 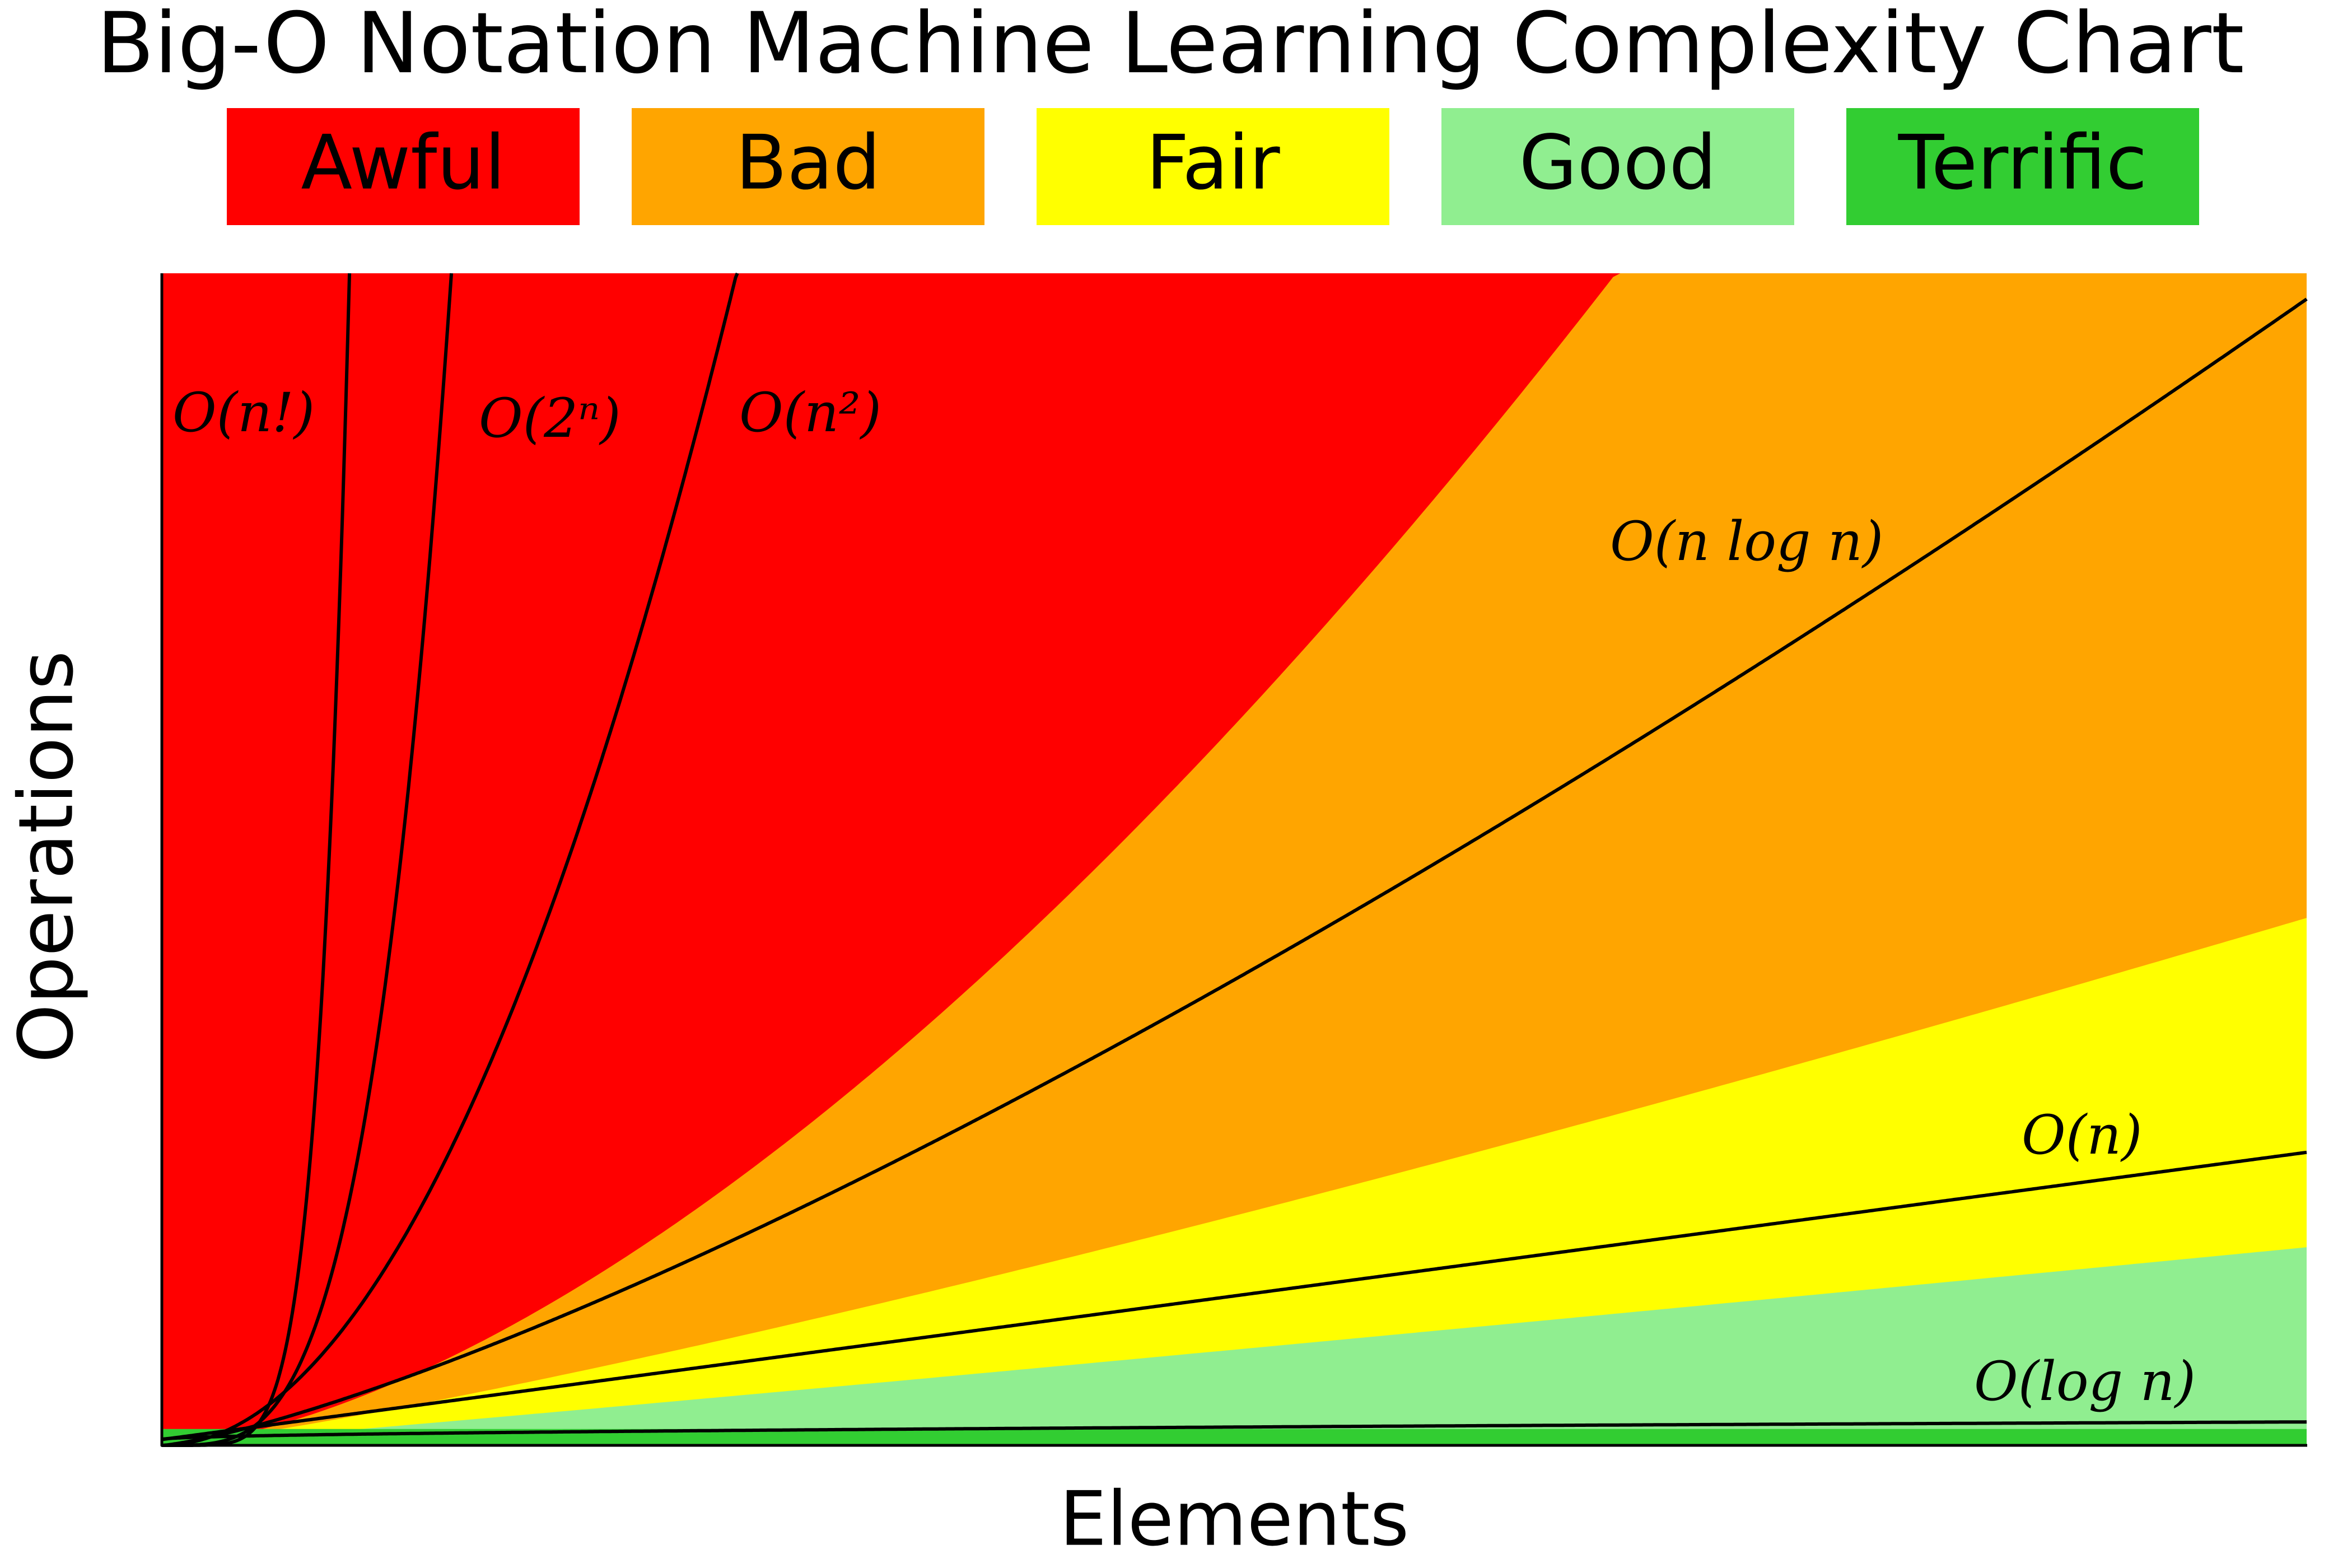 What do you see at coordinates (550, 419) in the screenshot?
I see `curve-label: O(2ⁿ)` at bounding box center [550, 419].